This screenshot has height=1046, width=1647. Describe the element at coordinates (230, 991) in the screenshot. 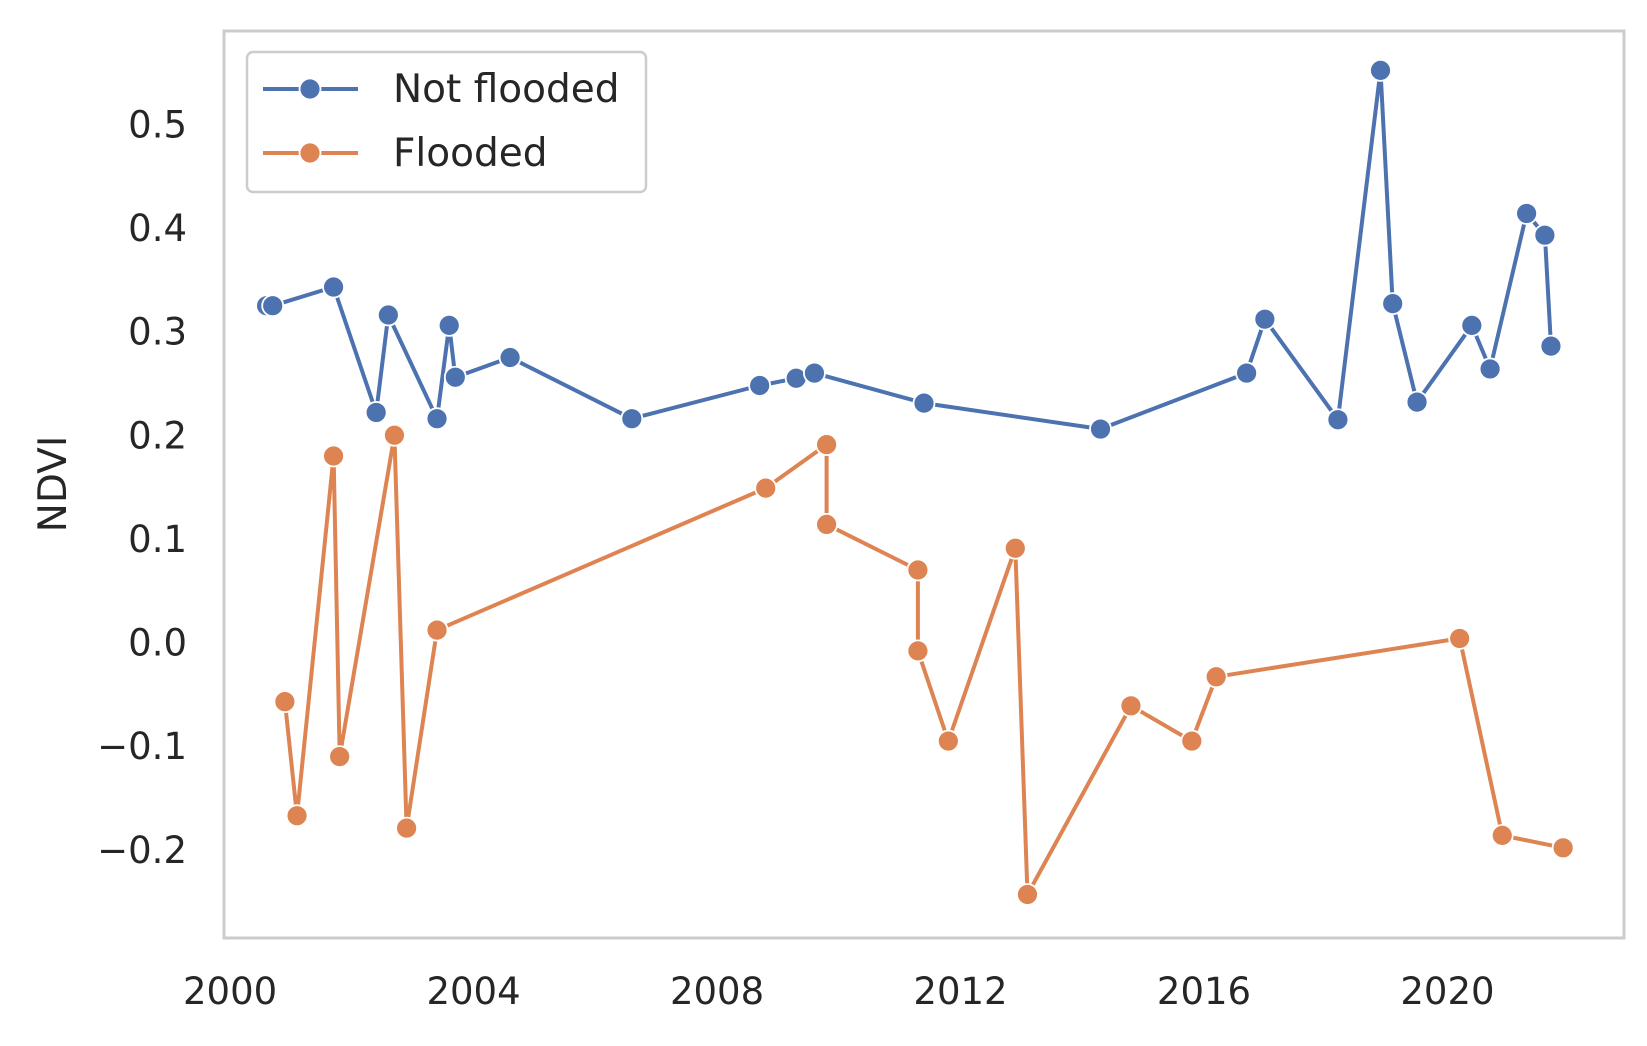

I see `x-tick-label: 2000` at that location.